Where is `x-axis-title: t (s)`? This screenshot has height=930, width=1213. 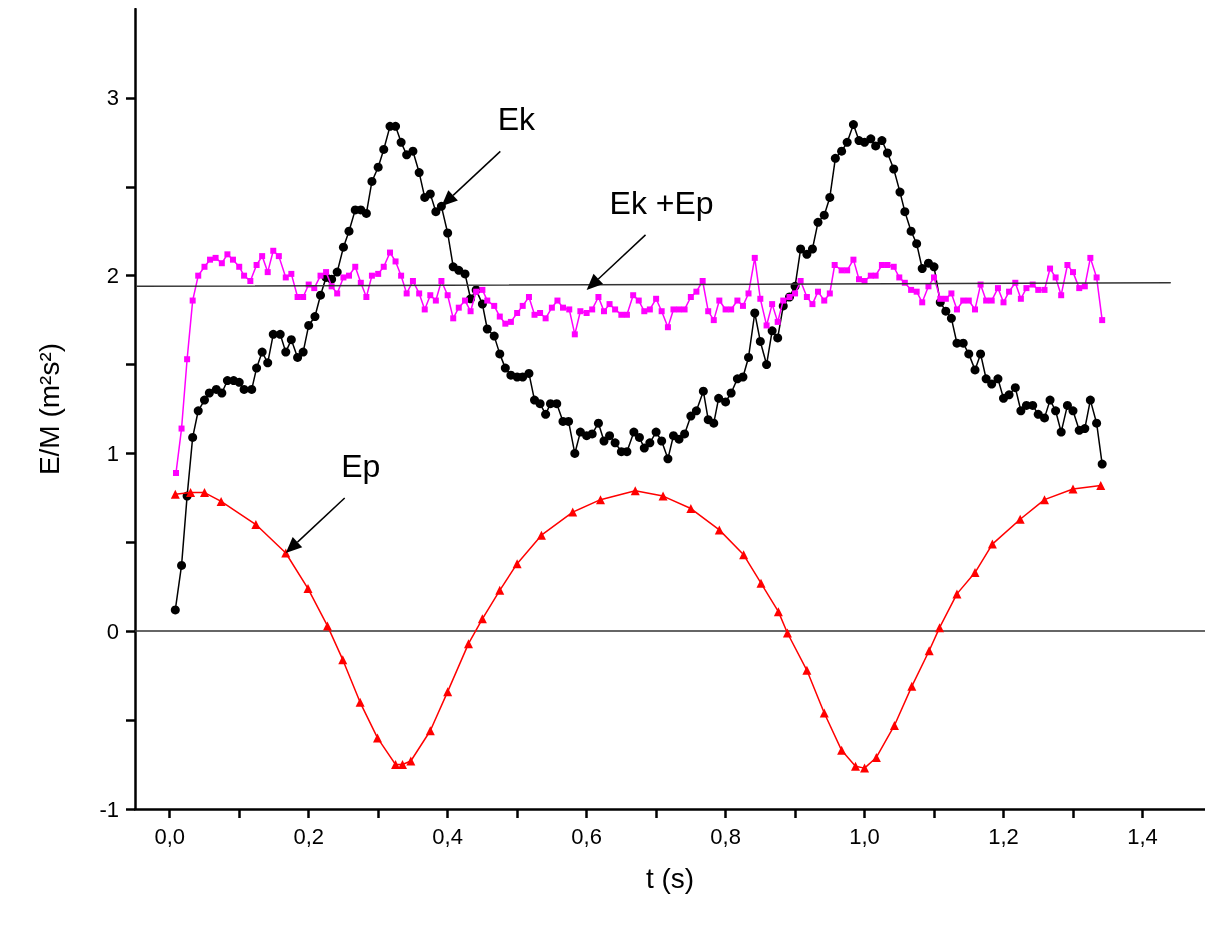
x-axis-title: t (s) is located at coordinates (670, 878).